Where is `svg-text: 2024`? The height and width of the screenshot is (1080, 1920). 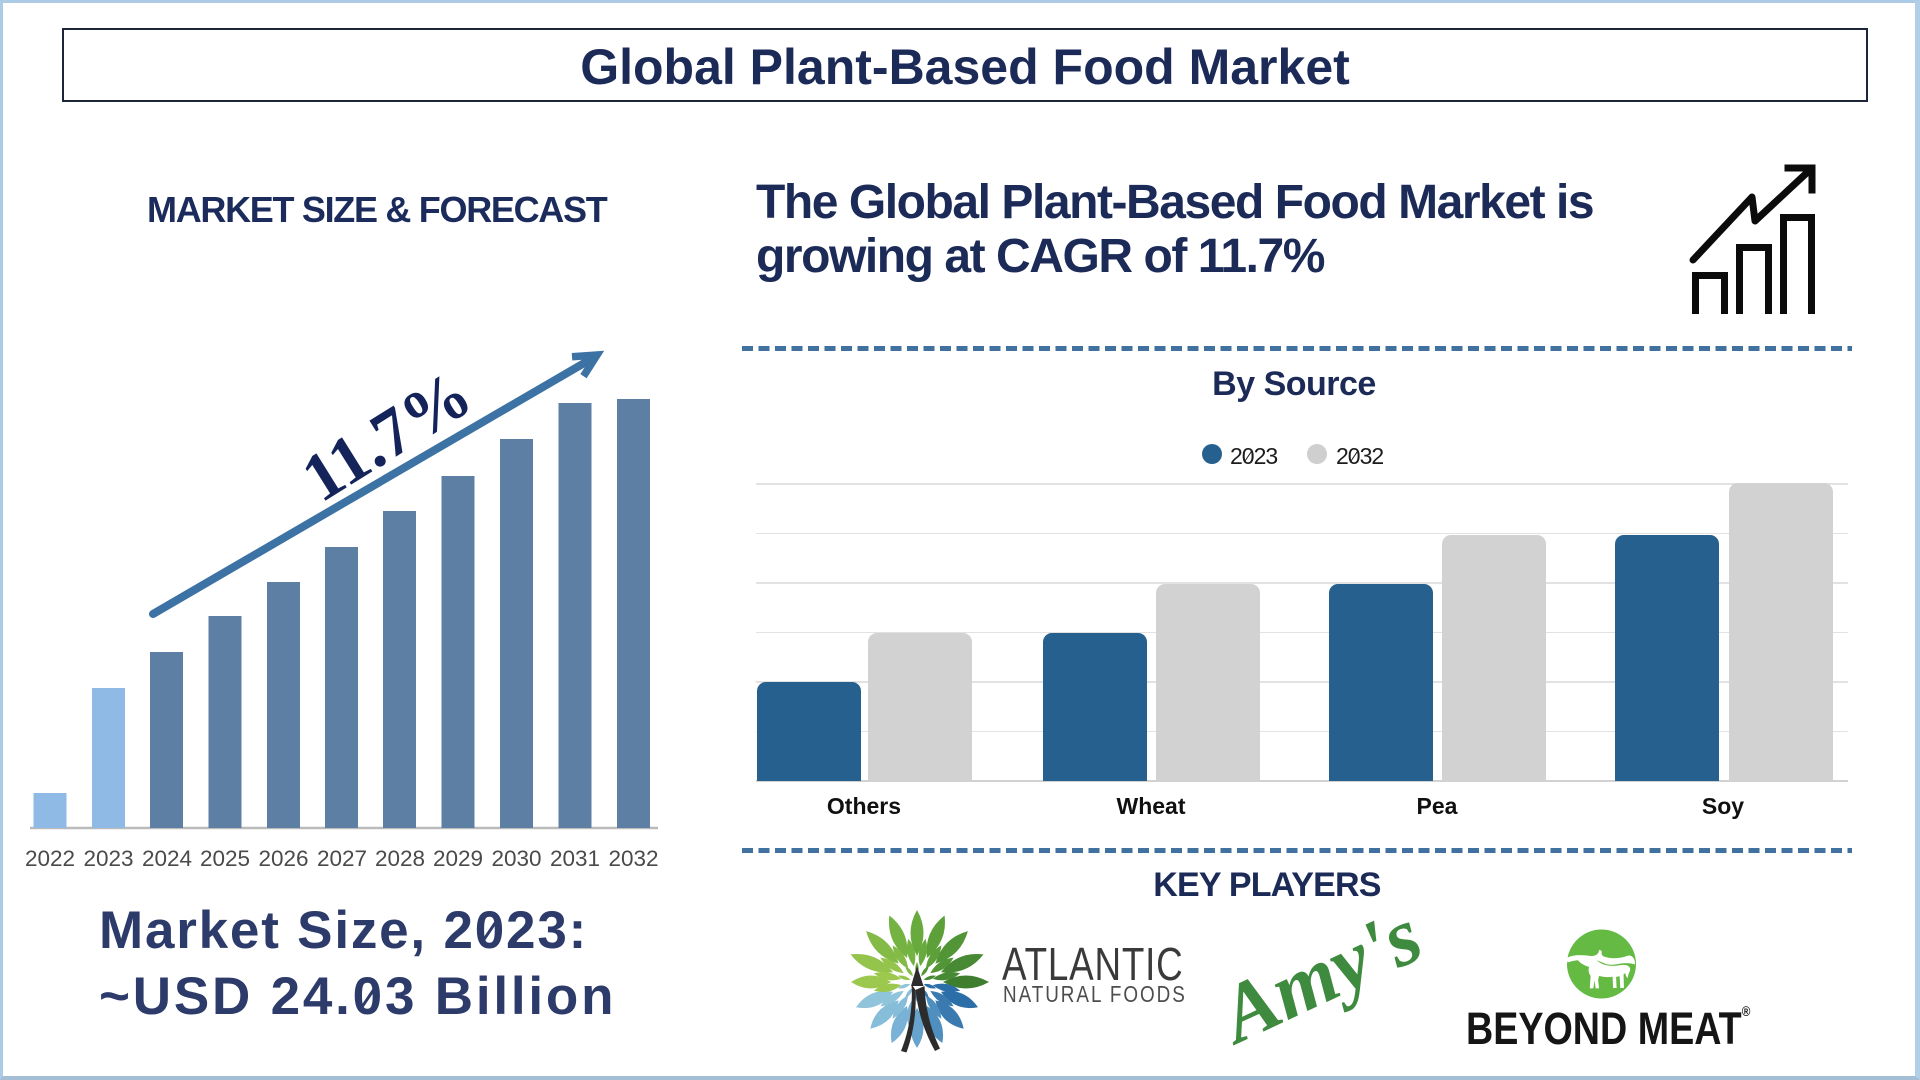 svg-text: 2024 is located at coordinates (167, 858).